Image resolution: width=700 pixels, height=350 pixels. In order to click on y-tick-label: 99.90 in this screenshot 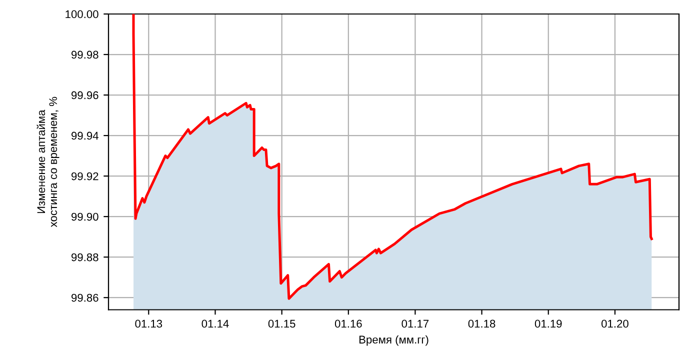, I will do `click(84, 216)`.